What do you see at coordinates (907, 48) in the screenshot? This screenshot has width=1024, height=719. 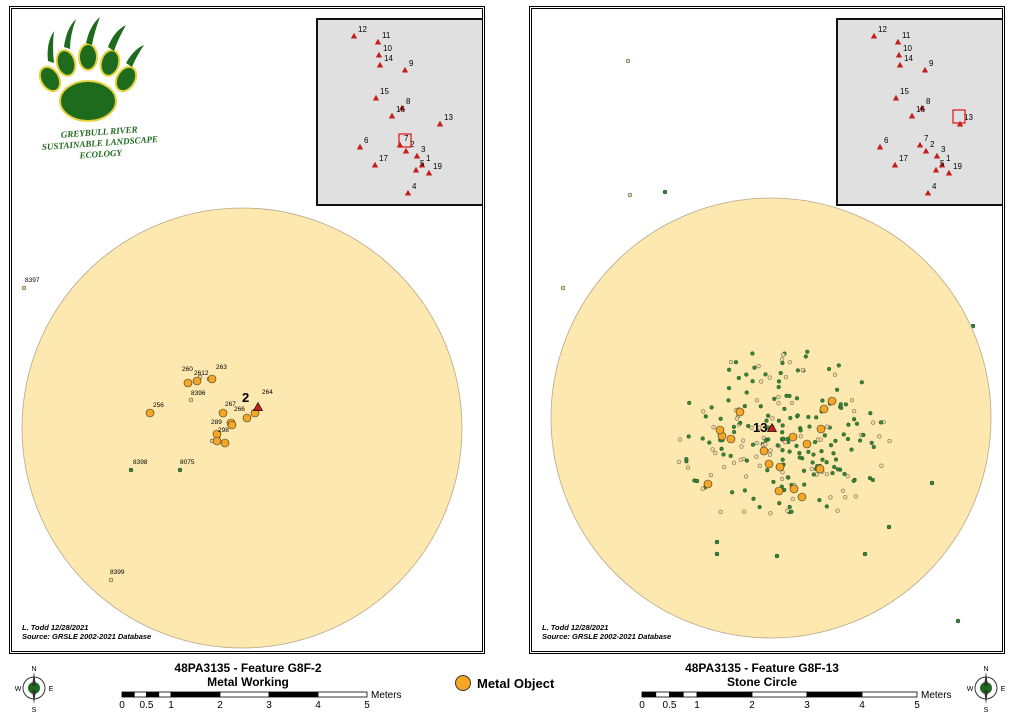 I see `inset-feature-label: 10` at bounding box center [907, 48].